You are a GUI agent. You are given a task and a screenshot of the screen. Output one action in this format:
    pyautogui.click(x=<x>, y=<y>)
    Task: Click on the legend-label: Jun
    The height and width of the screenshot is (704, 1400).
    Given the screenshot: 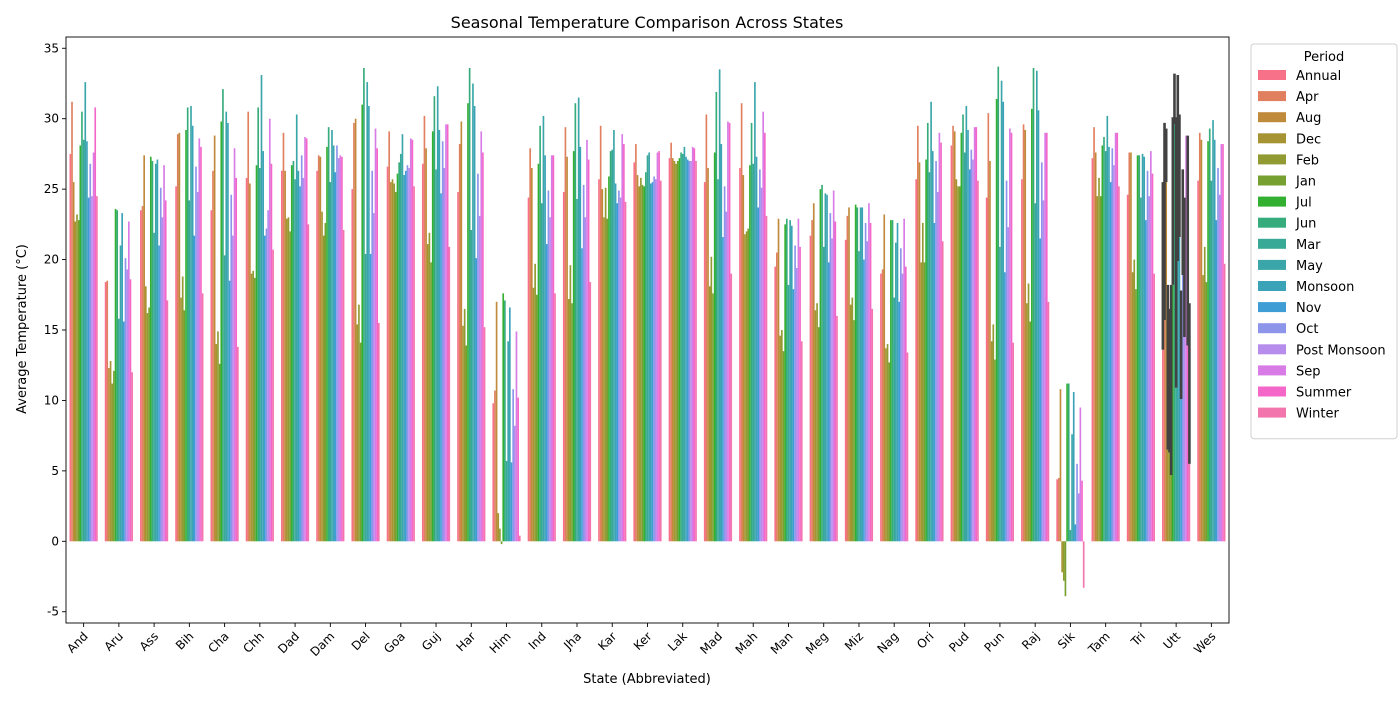 What is the action you would take?
    pyautogui.click(x=1305, y=224)
    